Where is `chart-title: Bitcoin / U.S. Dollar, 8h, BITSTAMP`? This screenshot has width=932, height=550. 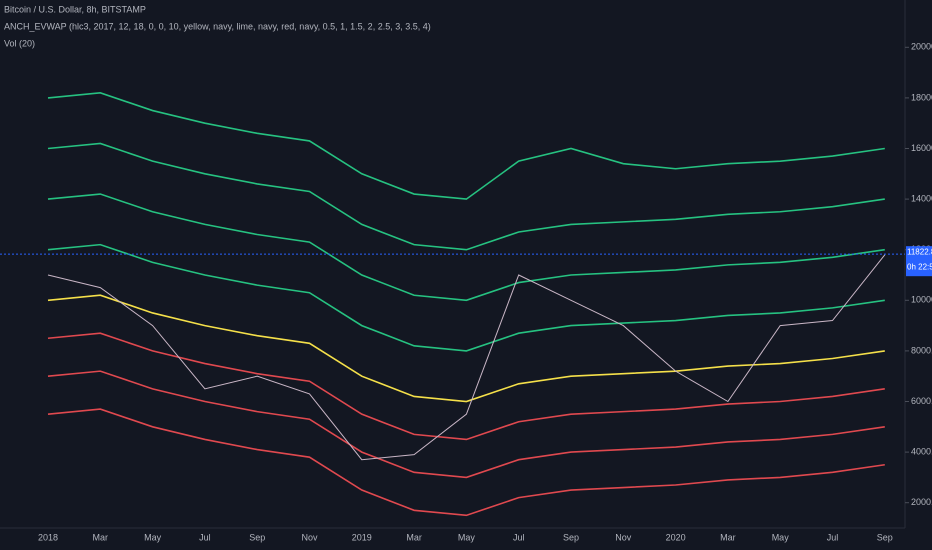 chart-title: Bitcoin / U.S. Dollar, 8h, BITSTAMP is located at coordinates (75, 9).